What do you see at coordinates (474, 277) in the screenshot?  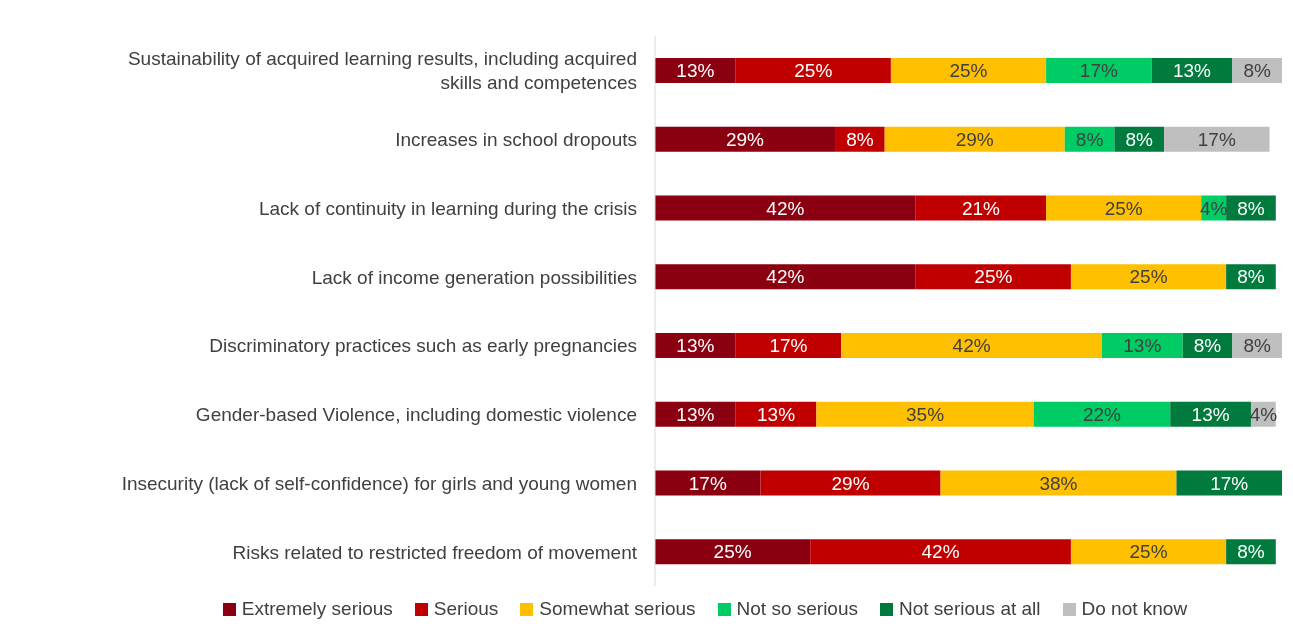 I see `y-tick-label: Lack of income generation possibilities` at bounding box center [474, 277].